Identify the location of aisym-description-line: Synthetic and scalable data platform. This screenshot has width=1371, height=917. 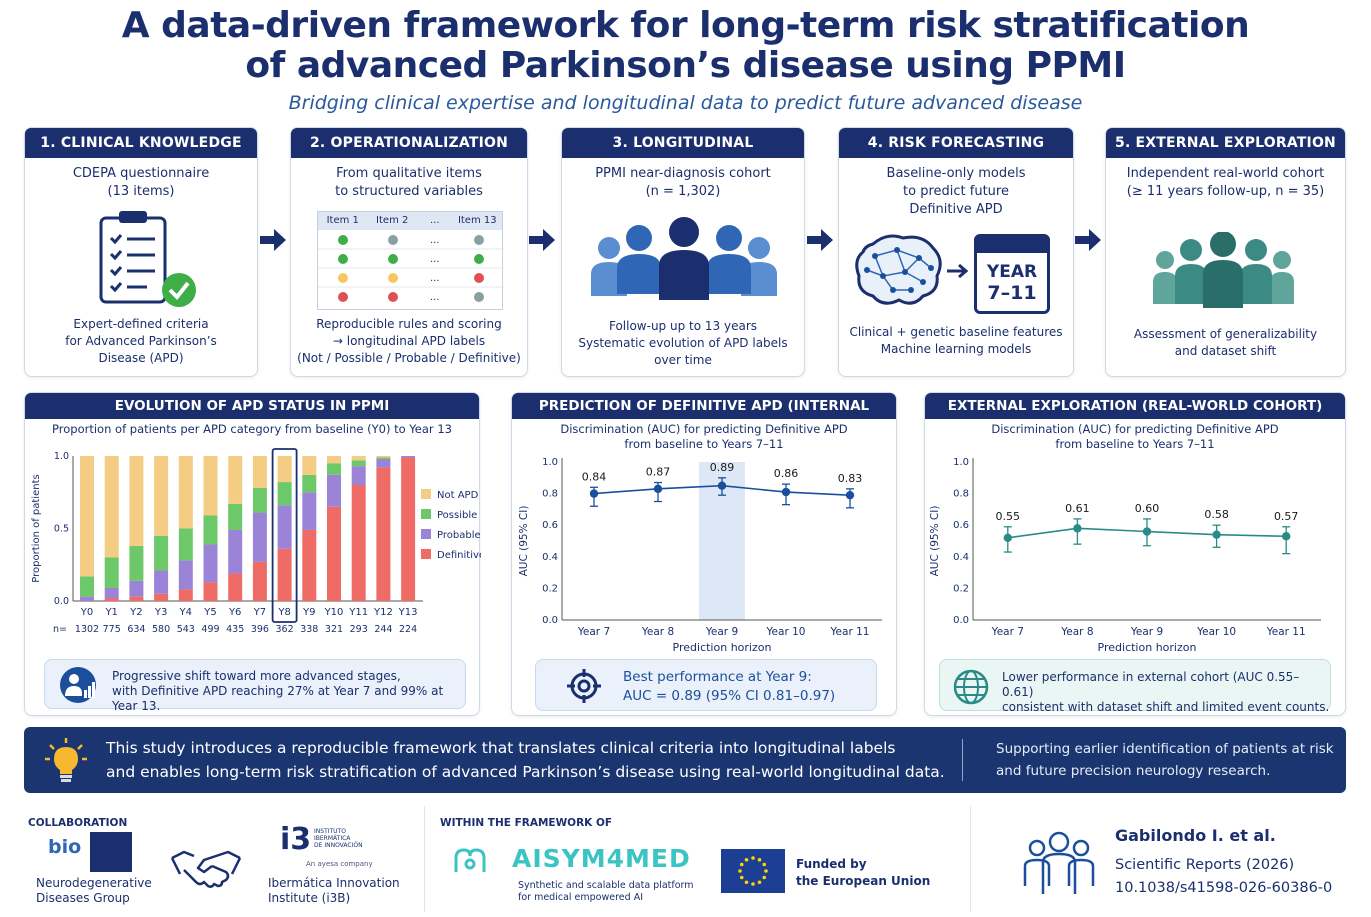
(606, 885).